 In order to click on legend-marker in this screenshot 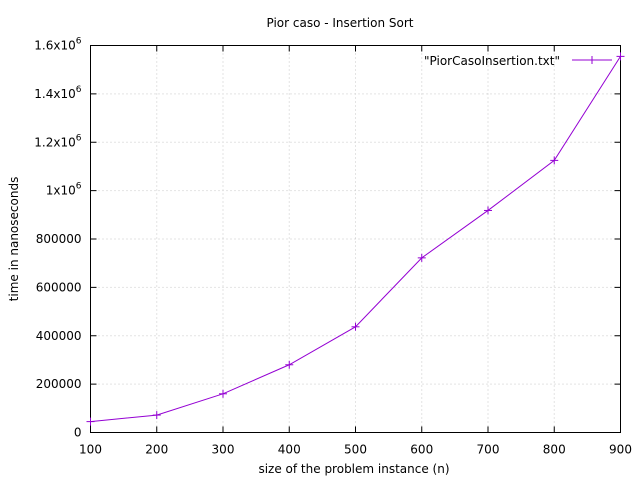, I will do `click(592, 60)`.